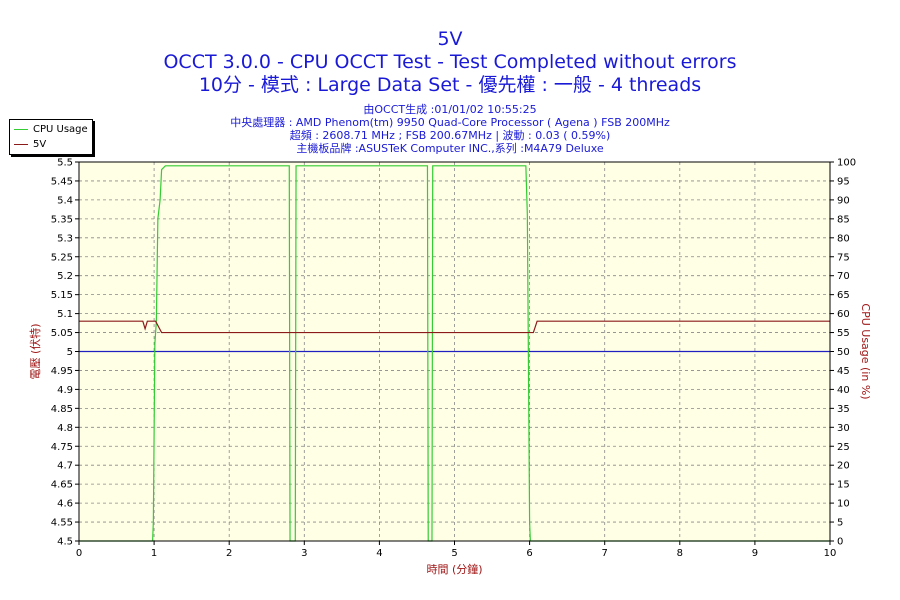 Image resolution: width=900 pixels, height=600 pixels. I want to click on chart-title: 5V, so click(450, 39).